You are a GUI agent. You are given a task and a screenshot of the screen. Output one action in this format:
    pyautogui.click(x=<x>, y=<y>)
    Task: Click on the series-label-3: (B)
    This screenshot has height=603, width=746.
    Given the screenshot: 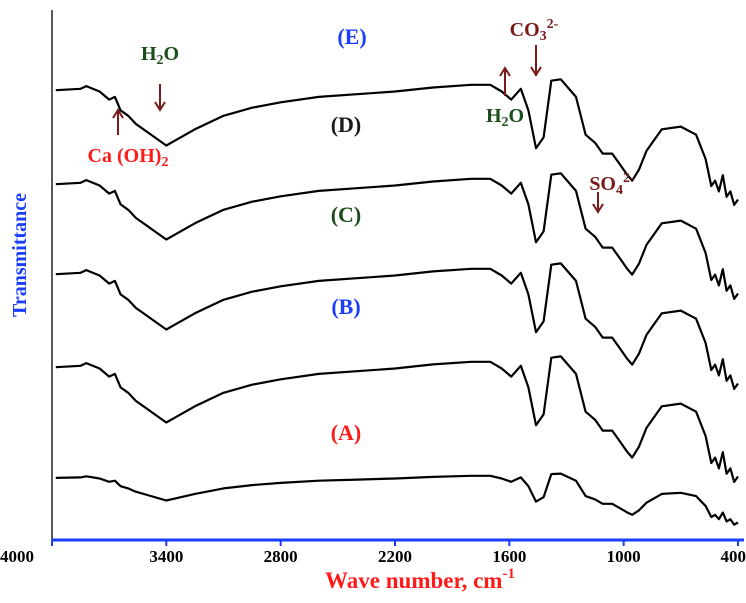 What is the action you would take?
    pyautogui.click(x=345, y=306)
    